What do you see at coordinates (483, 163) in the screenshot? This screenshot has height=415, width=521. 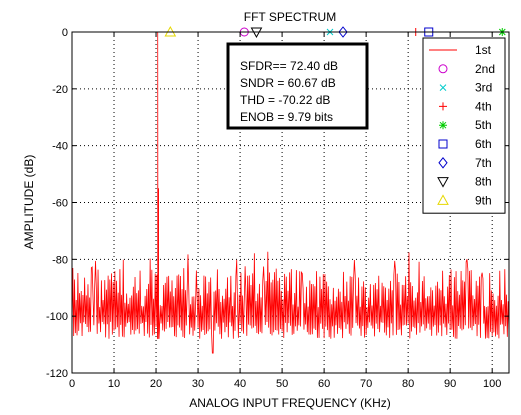 I see `legend-label-7th: 7th` at bounding box center [483, 163].